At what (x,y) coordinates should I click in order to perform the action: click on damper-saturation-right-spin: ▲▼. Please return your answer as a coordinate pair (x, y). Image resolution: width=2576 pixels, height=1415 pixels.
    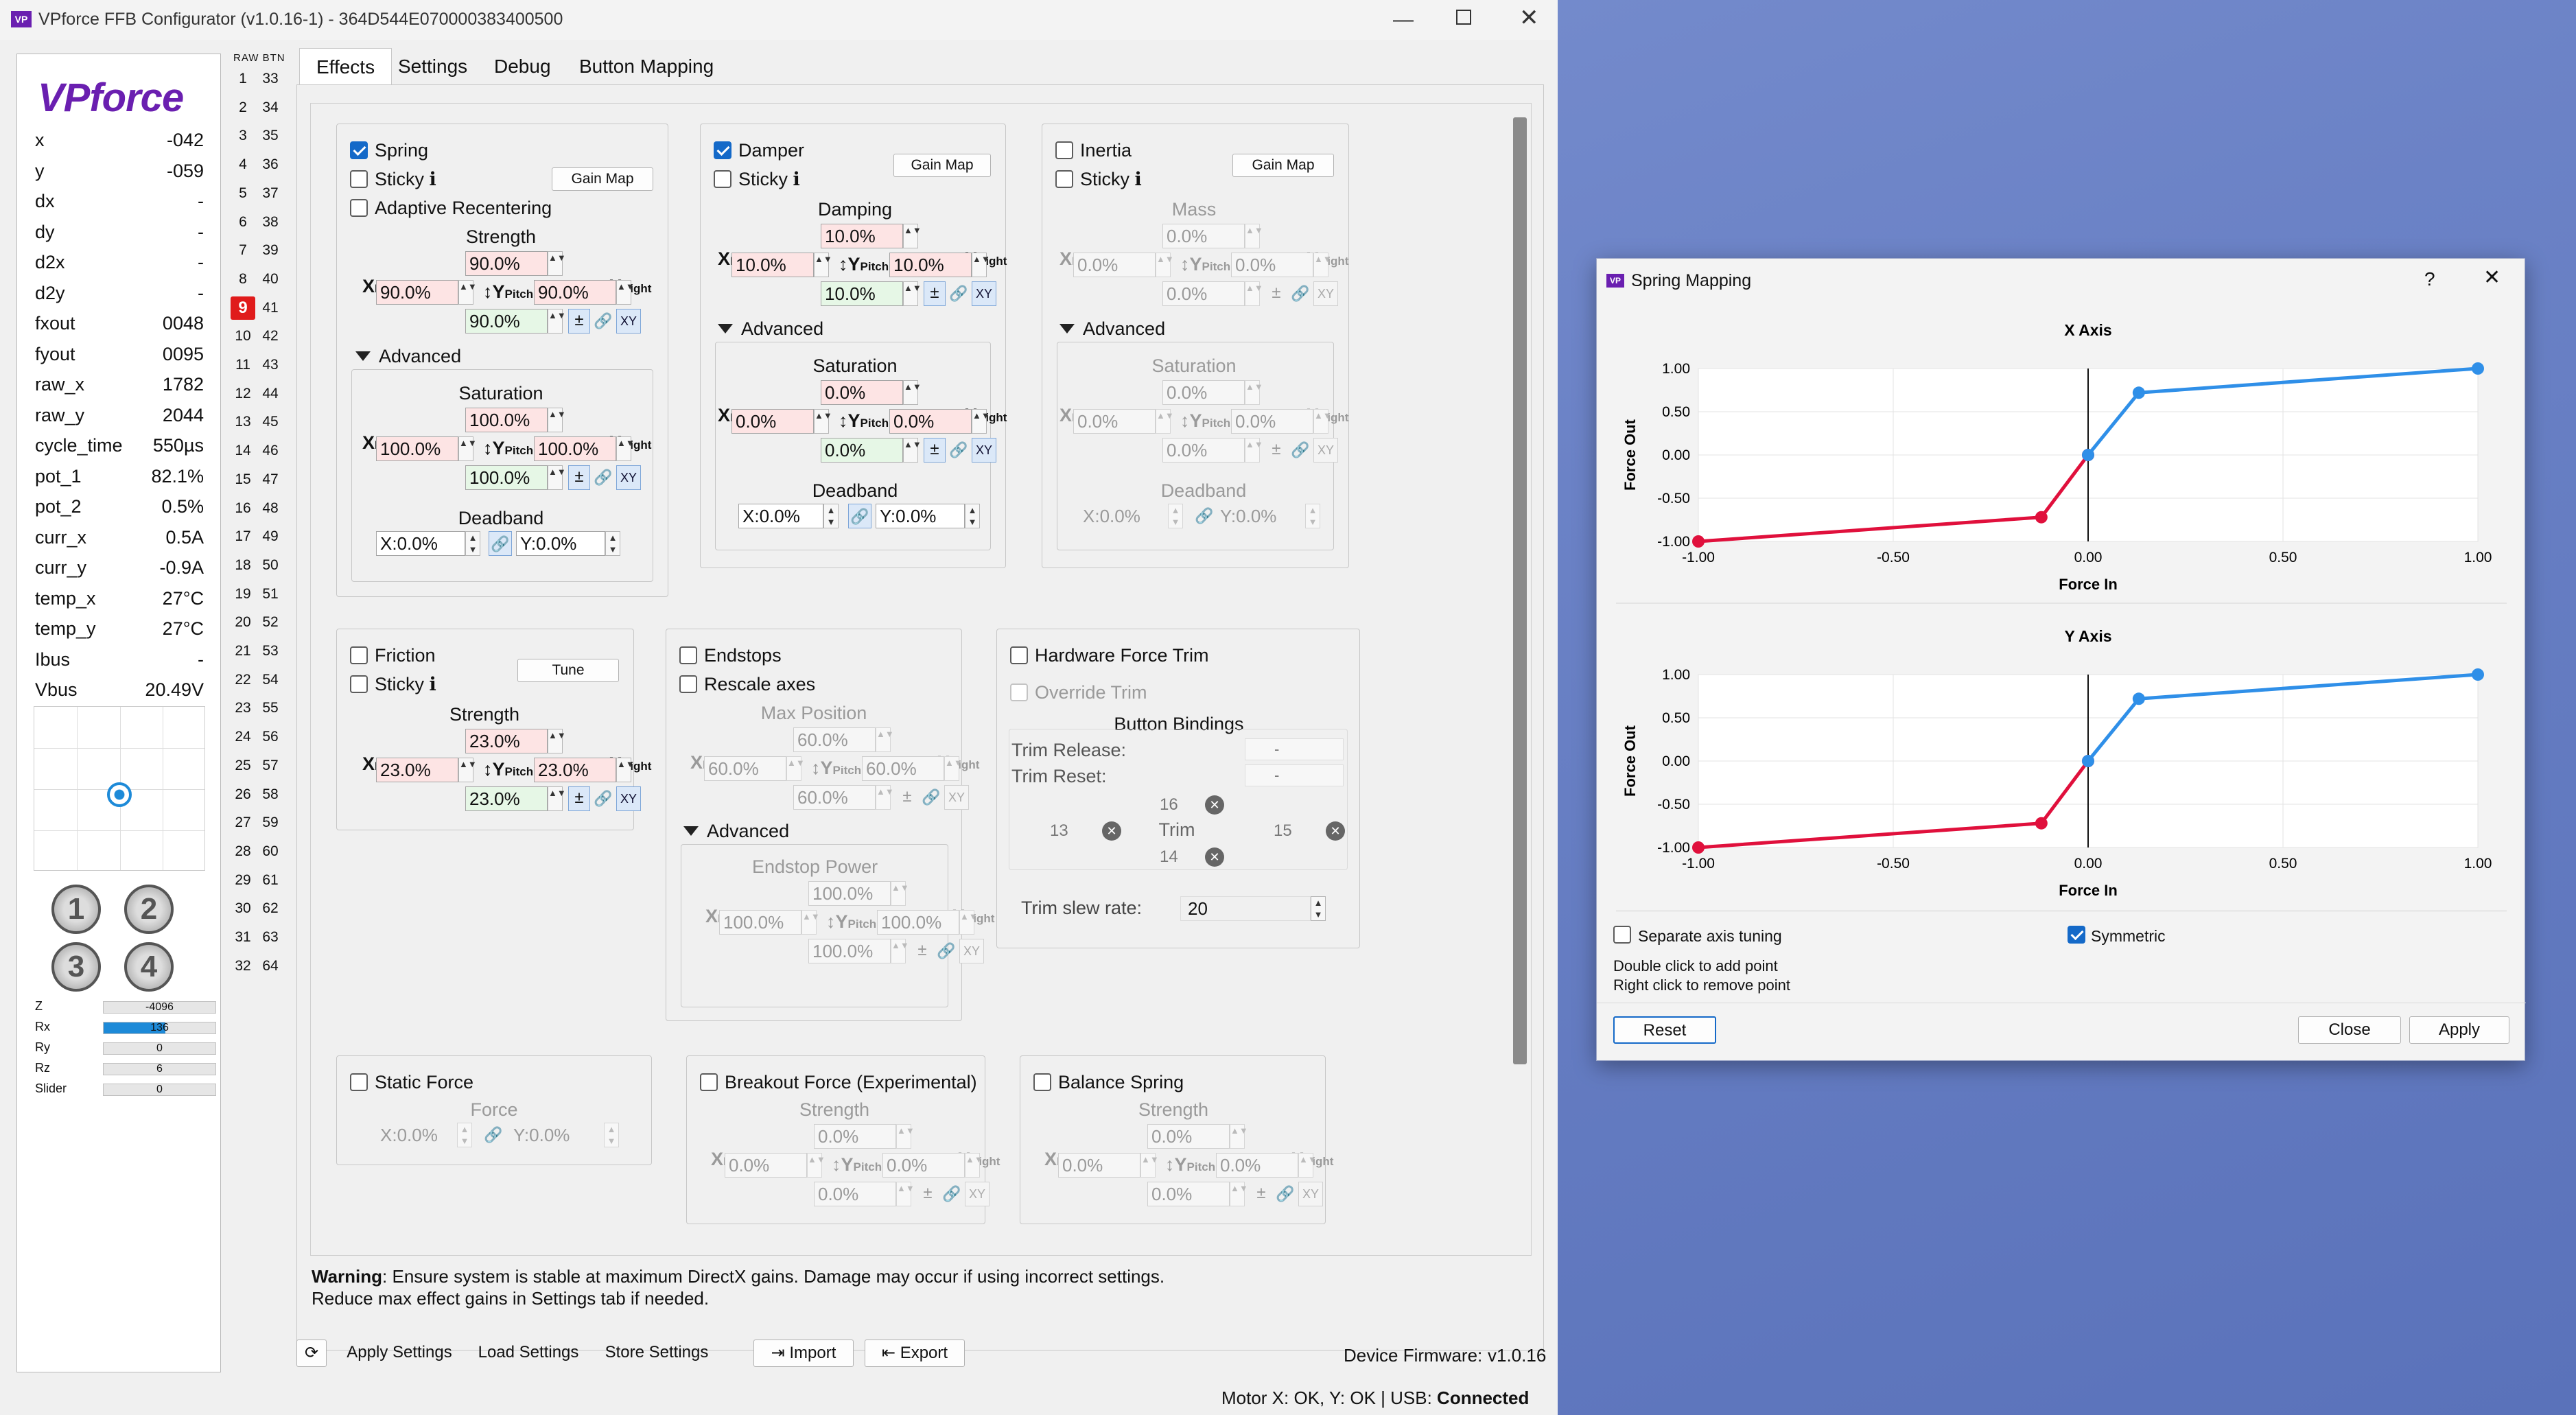
    Looking at the image, I should click on (981, 421).